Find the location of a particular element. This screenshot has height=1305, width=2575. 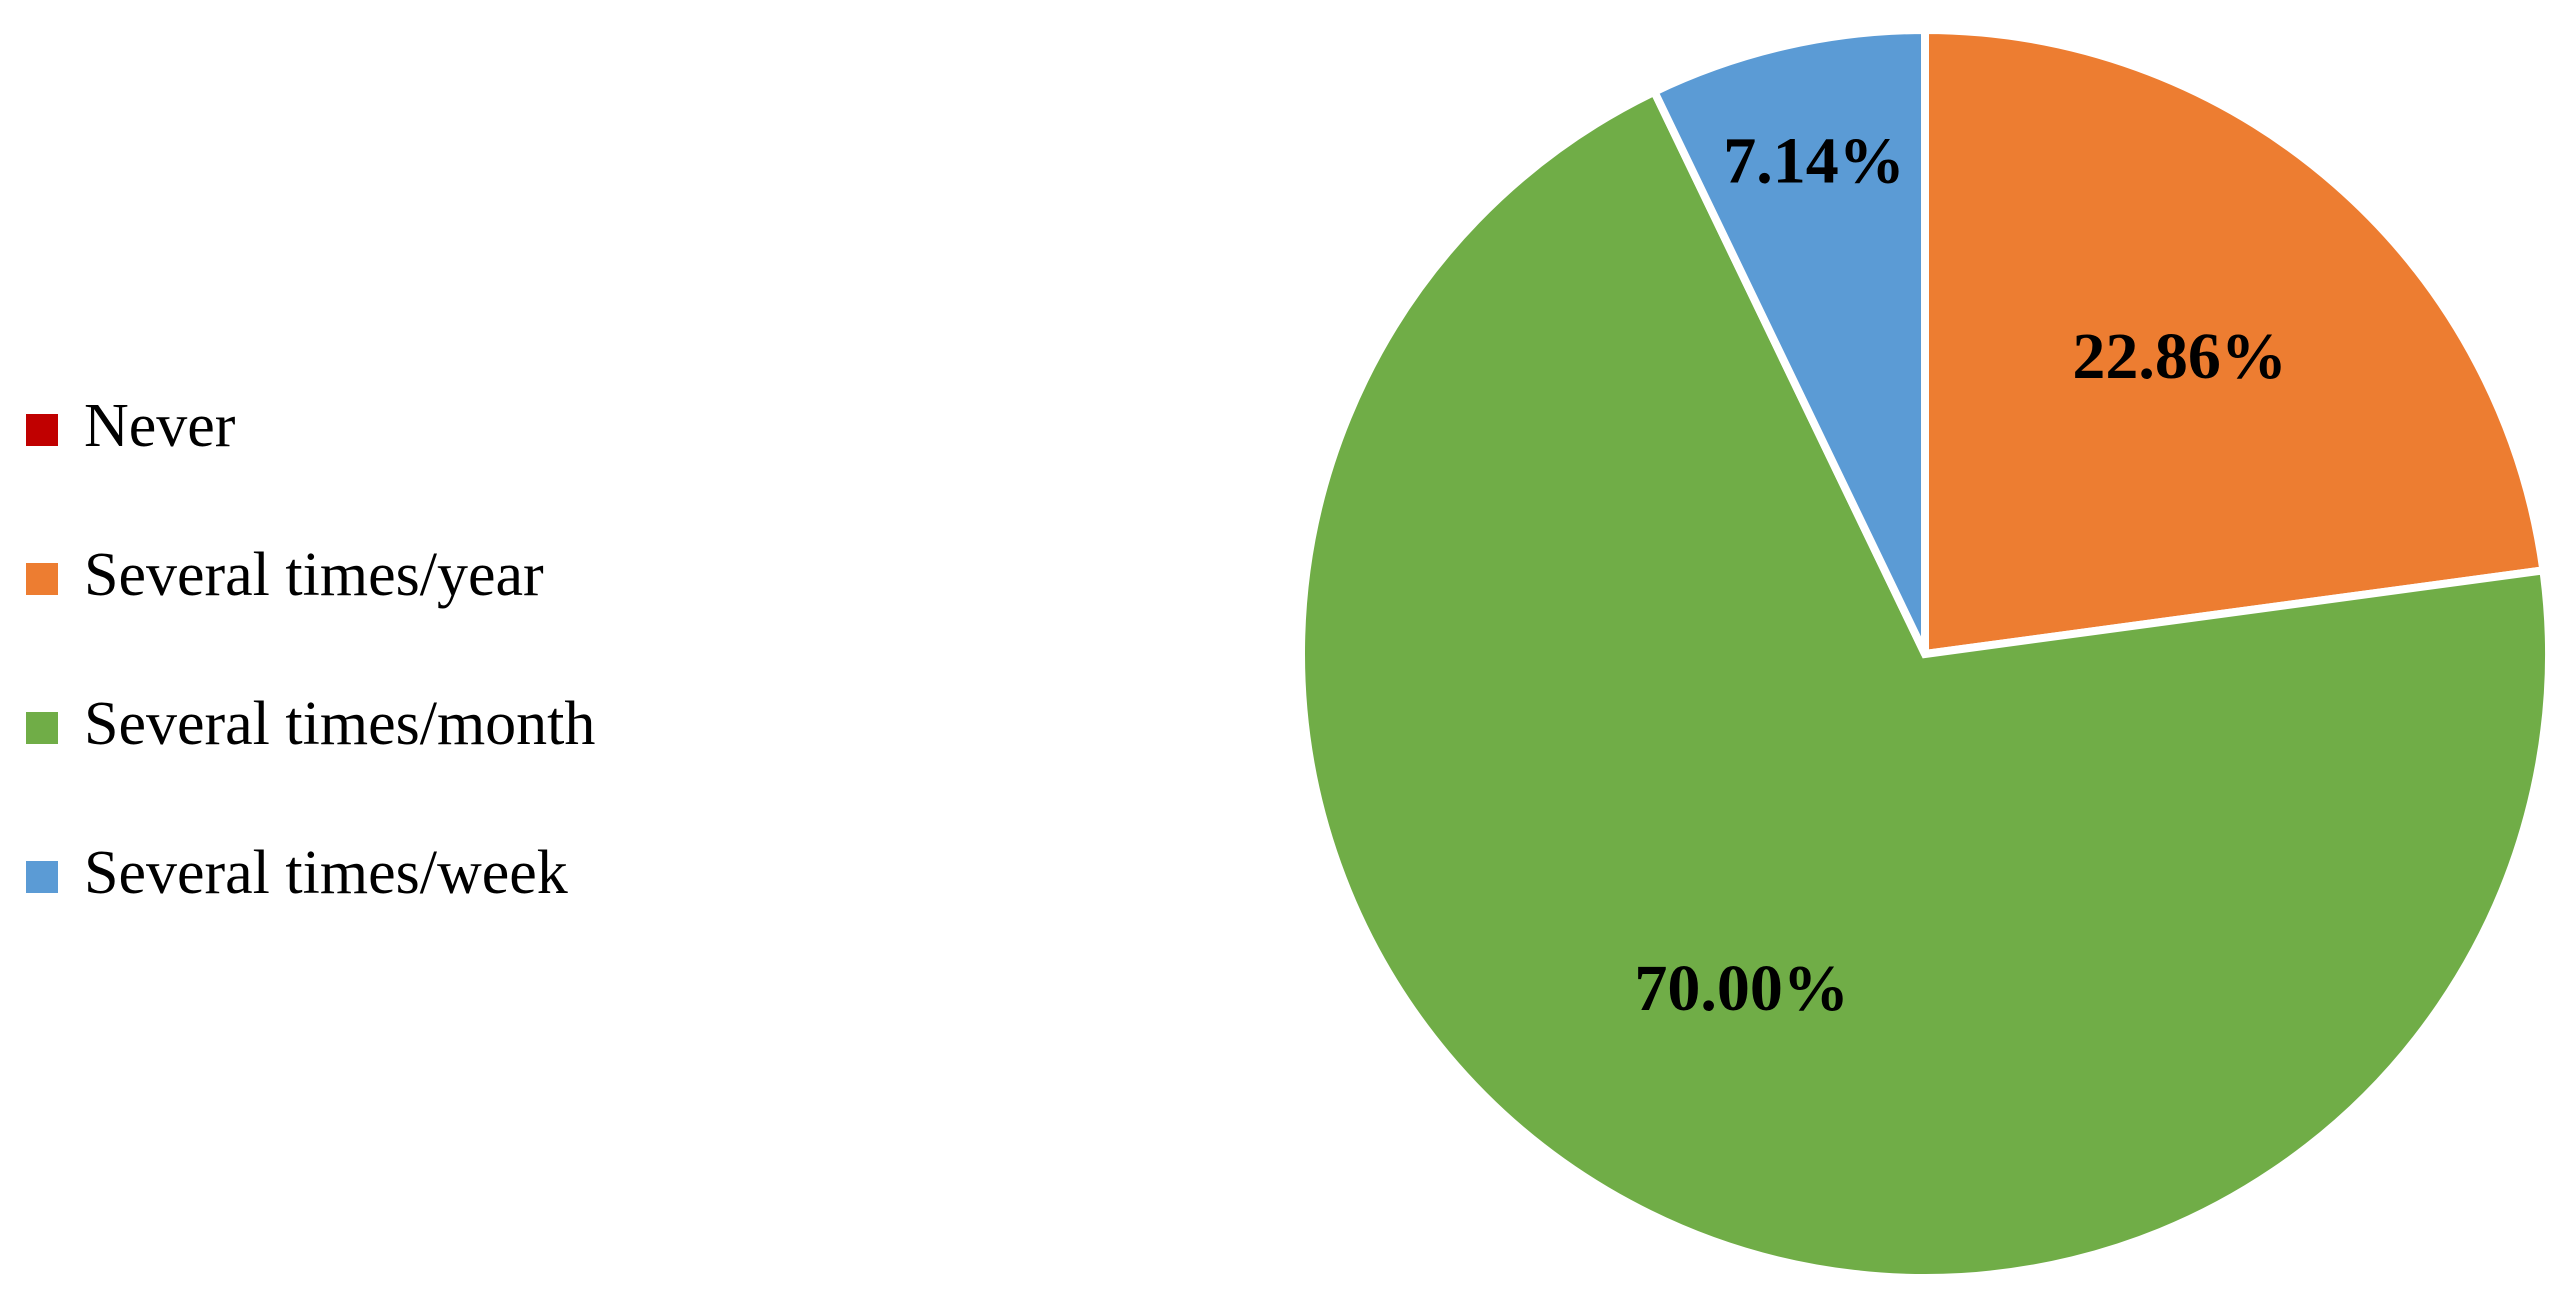

data-label: 22.86% is located at coordinates (2179, 356).